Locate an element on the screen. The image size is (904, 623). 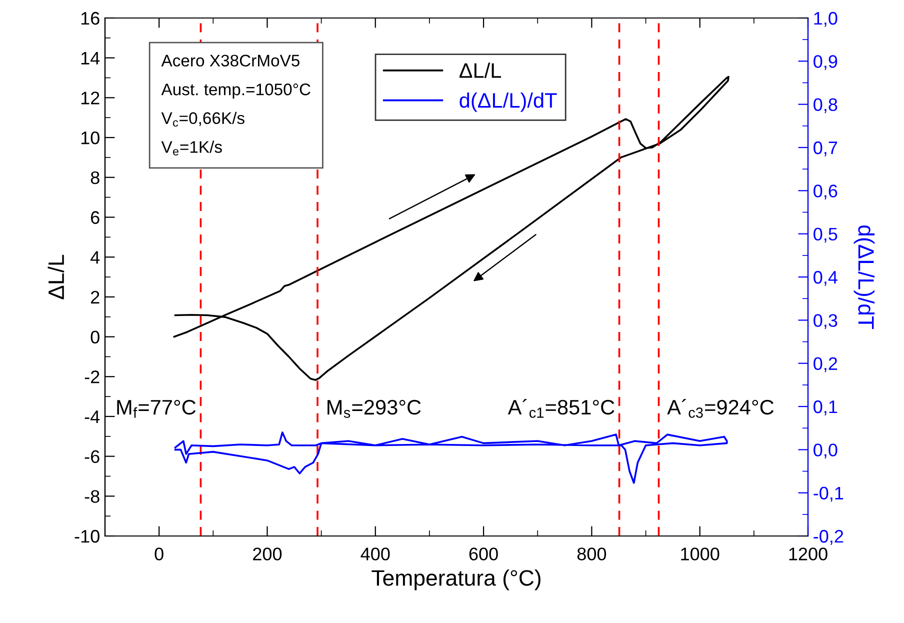
y2-tick-label: 1,0 is located at coordinates (826, 19).